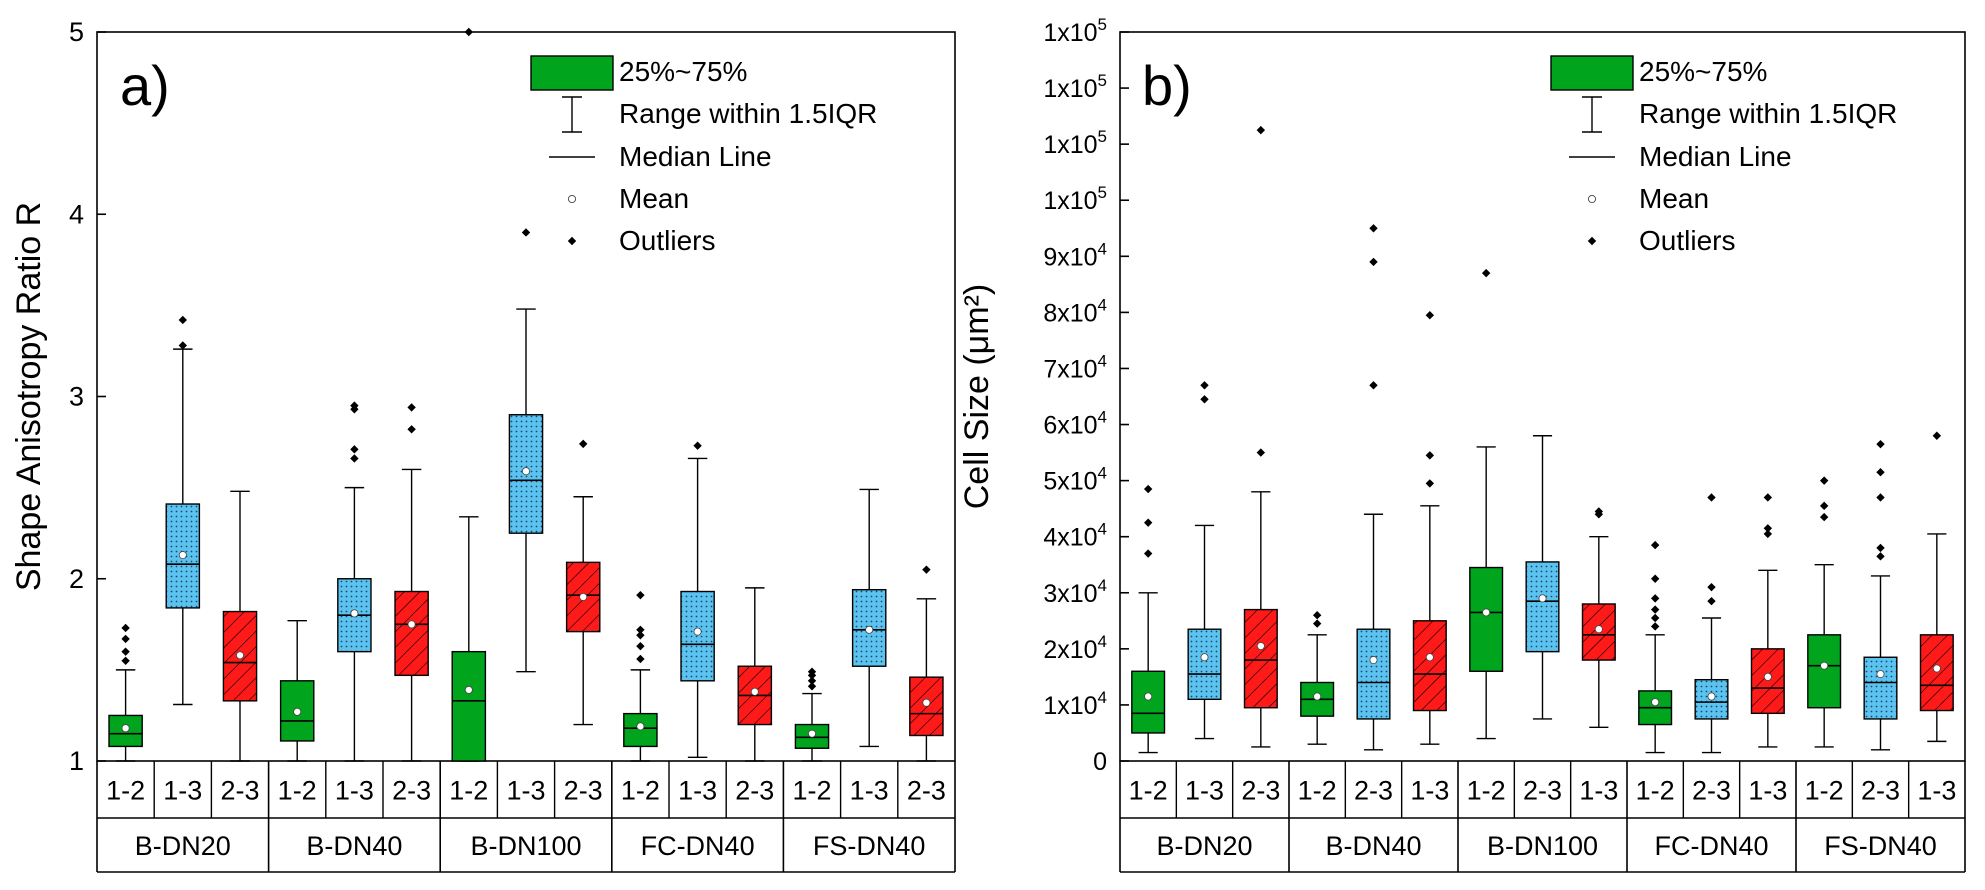 This screenshot has width=1985, height=890. What do you see at coordinates (29, 396) in the screenshot?
I see `y-axis-label: Shape Anisotropy Ratio R` at bounding box center [29, 396].